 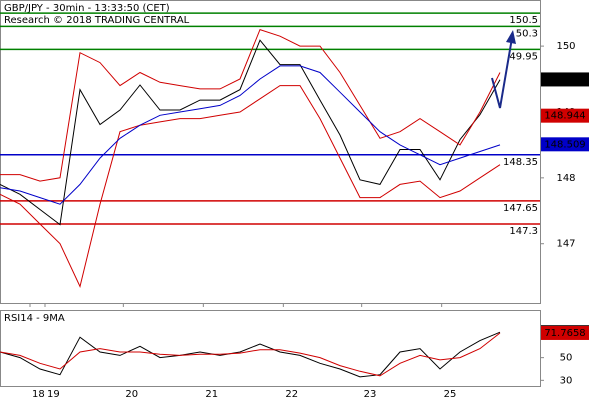 I want to click on x-tick-label: 19, so click(x=53, y=394).